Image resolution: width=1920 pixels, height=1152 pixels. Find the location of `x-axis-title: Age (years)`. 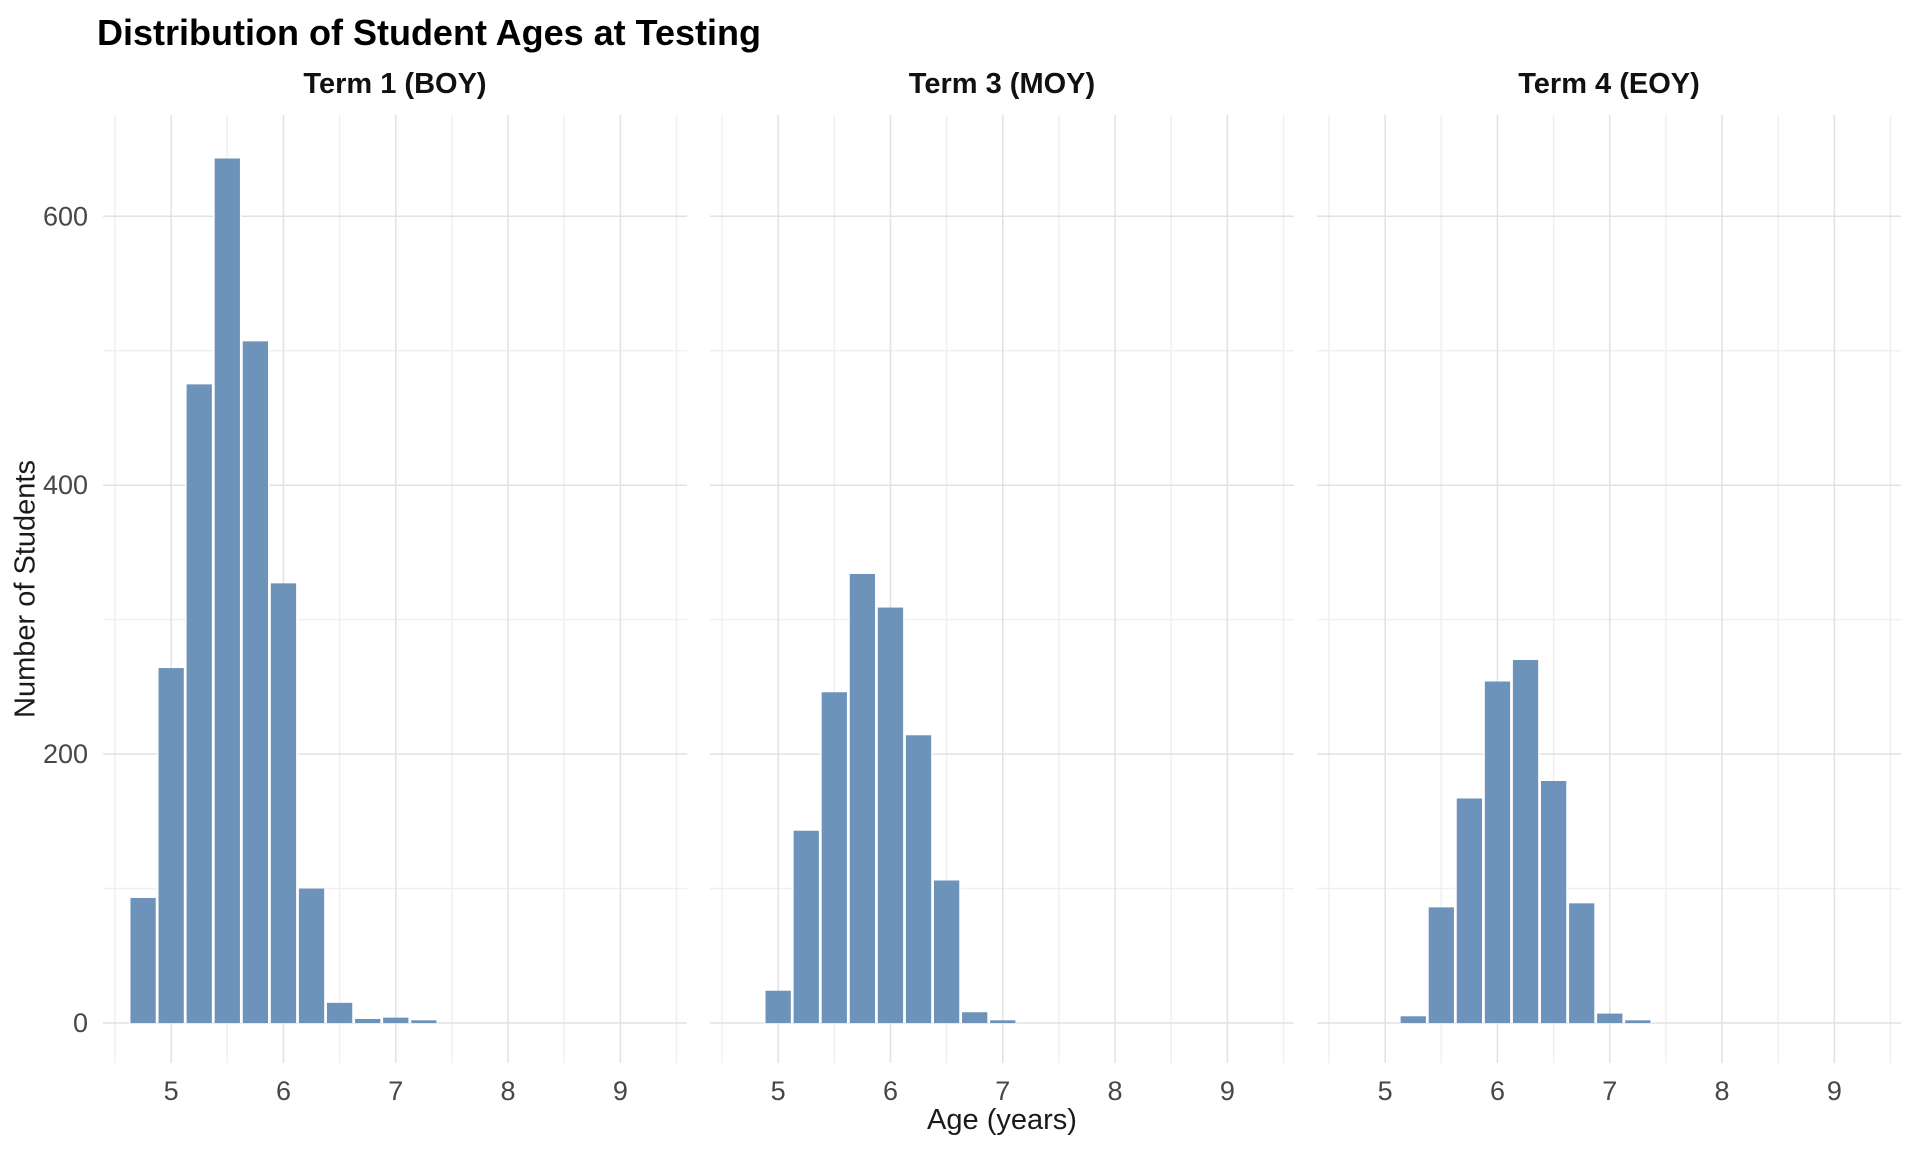

x-axis-title: Age (years) is located at coordinates (1002, 1120).